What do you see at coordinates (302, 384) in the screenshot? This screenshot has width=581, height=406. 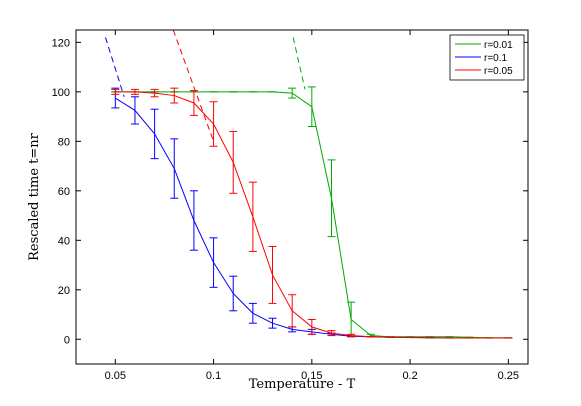 I see `x-axis-title: Temperature - T` at bounding box center [302, 384].